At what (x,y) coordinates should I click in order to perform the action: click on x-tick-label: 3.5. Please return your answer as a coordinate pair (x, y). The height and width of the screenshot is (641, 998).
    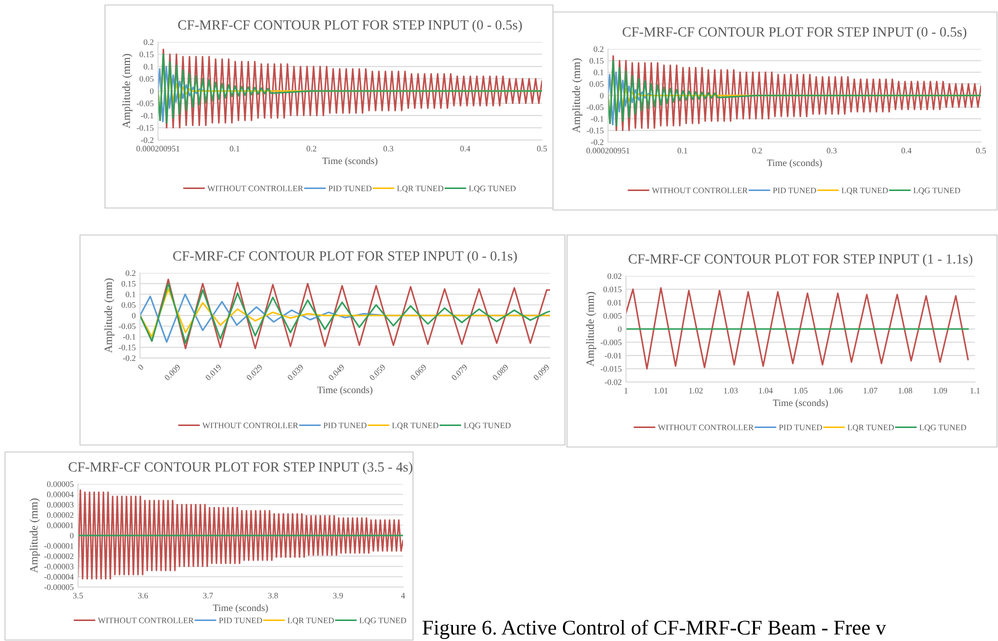
    Looking at the image, I should click on (78, 595).